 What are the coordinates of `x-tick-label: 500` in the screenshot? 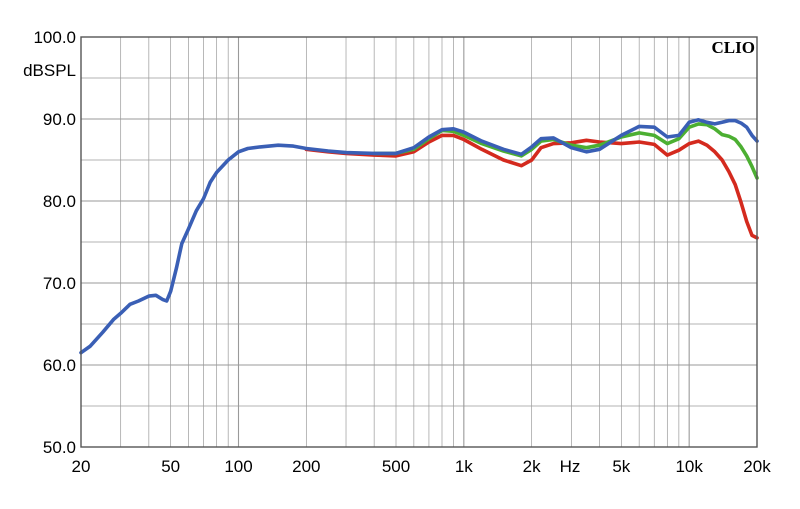 It's located at (396, 466).